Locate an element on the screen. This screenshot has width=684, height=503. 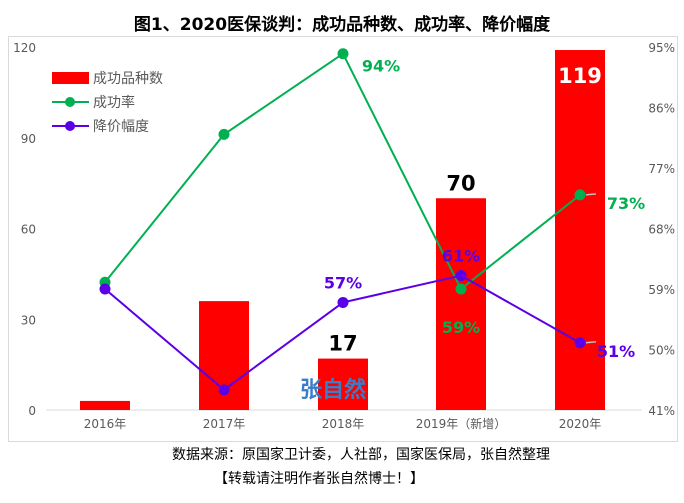
line-data-label: 51% is located at coordinates (616, 351).